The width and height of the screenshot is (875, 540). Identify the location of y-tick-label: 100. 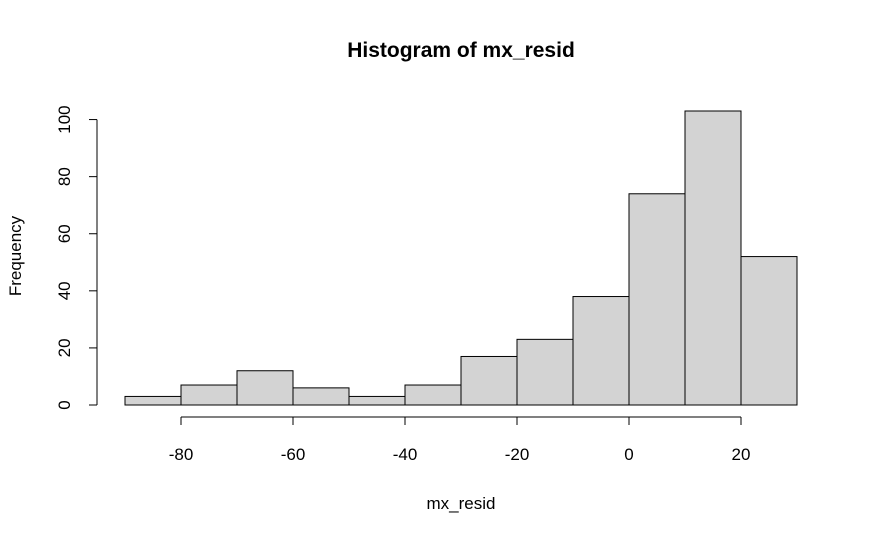
(64, 119).